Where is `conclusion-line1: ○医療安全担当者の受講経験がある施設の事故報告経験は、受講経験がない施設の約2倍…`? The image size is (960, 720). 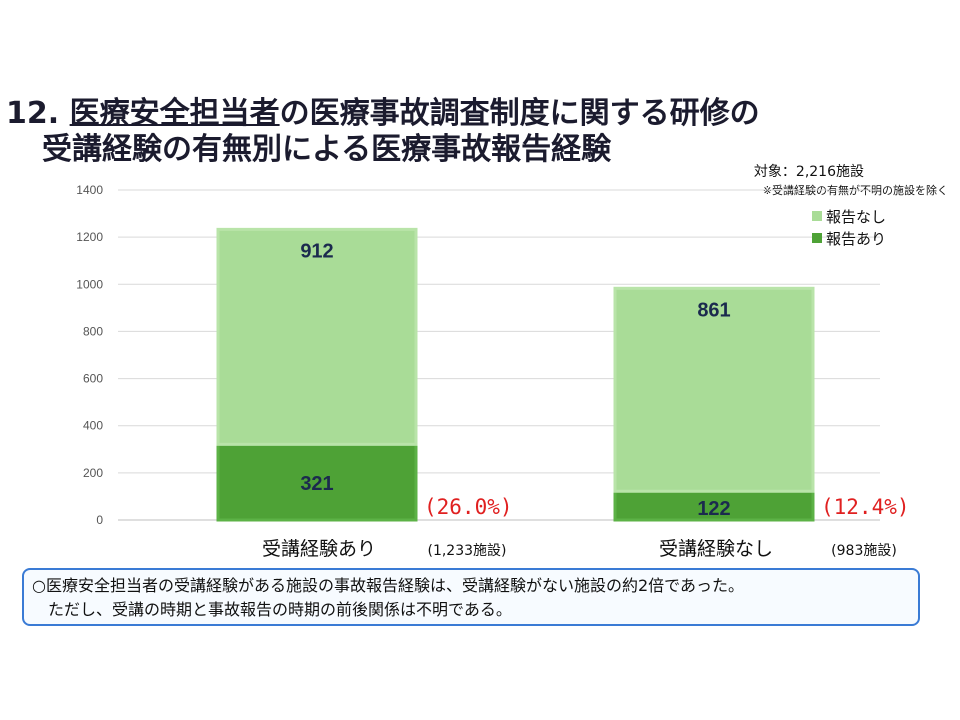
conclusion-line1: ○医療安全担当者の受講経験がある施設の事故報告経験は、受講経験がない施設の約2倍… is located at coordinates (388, 585).